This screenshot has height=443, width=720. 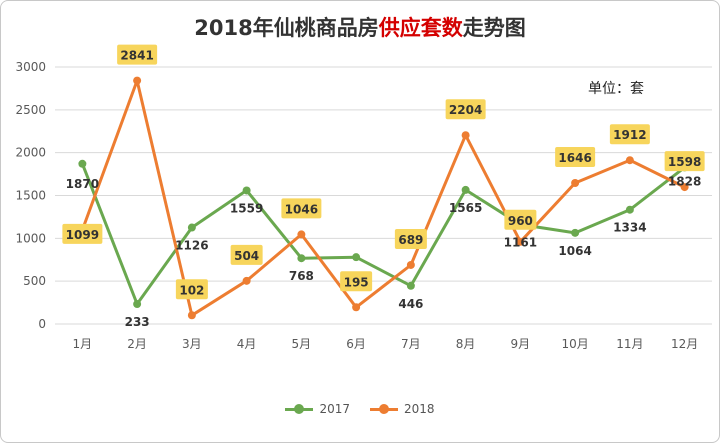 What do you see at coordinates (42, 324) in the screenshot?
I see `y-tick-label: 0` at bounding box center [42, 324].